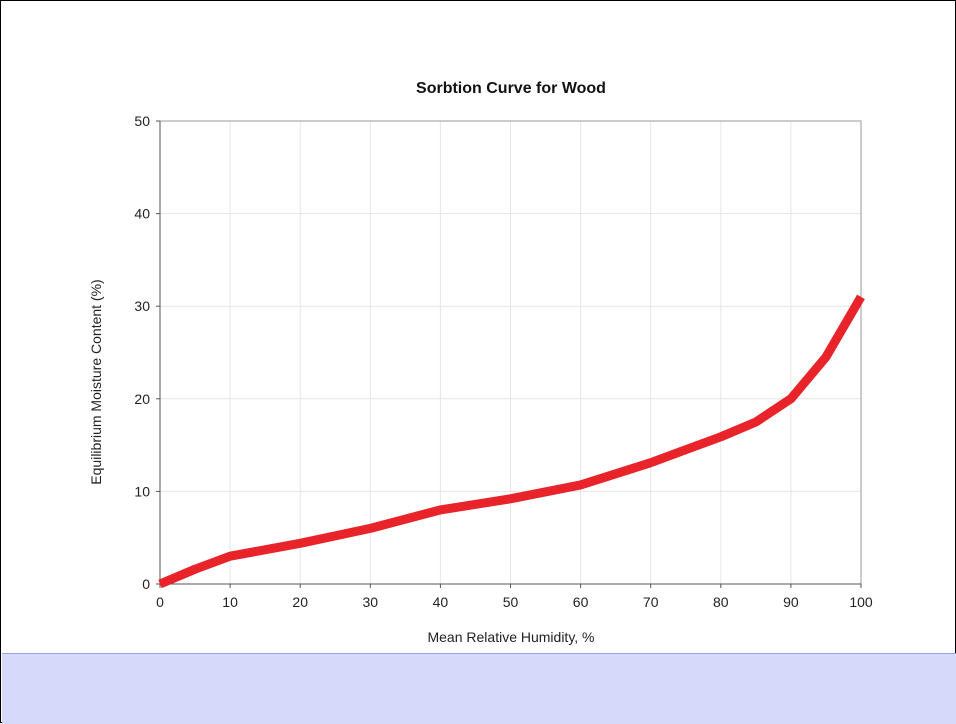  I want to click on y-tick-label: 20, so click(142, 399).